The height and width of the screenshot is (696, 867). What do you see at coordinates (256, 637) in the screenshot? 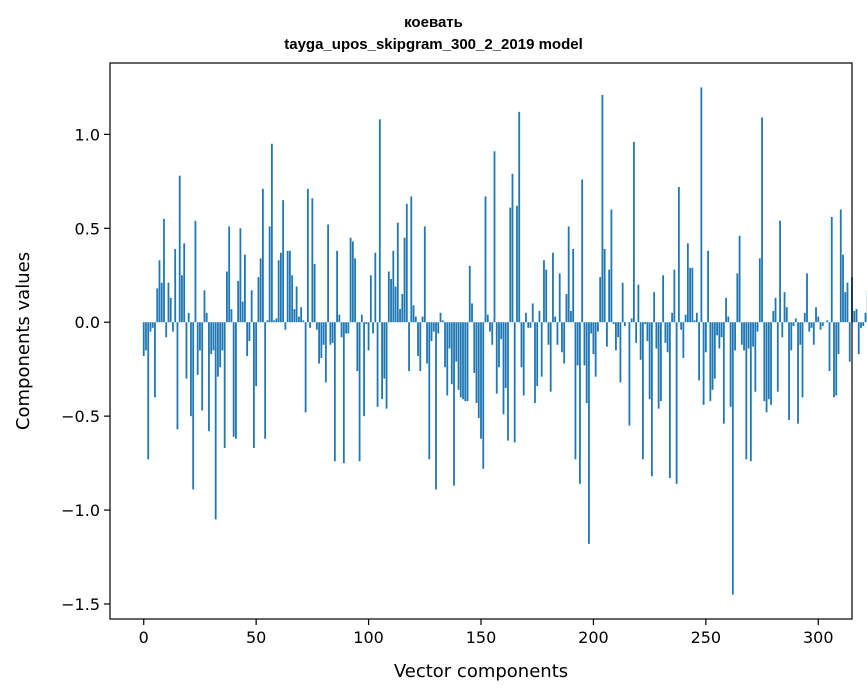
I see `x-tick-label: 50` at bounding box center [256, 637].